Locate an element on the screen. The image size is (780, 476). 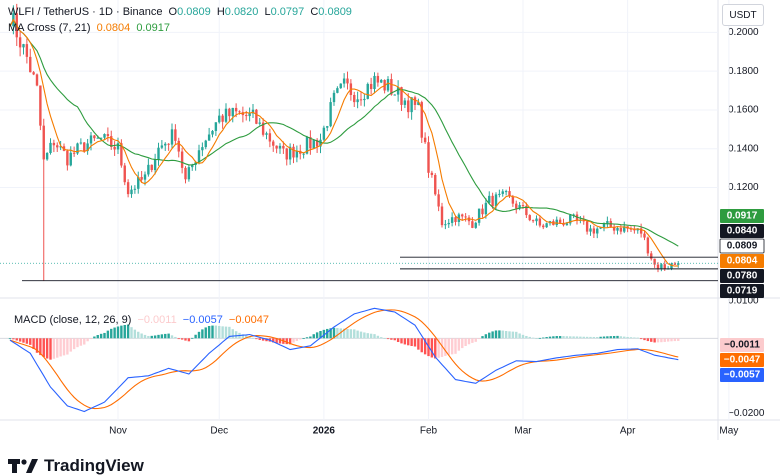
ma-label: MA Cross (7, 21) is located at coordinates (49, 28).